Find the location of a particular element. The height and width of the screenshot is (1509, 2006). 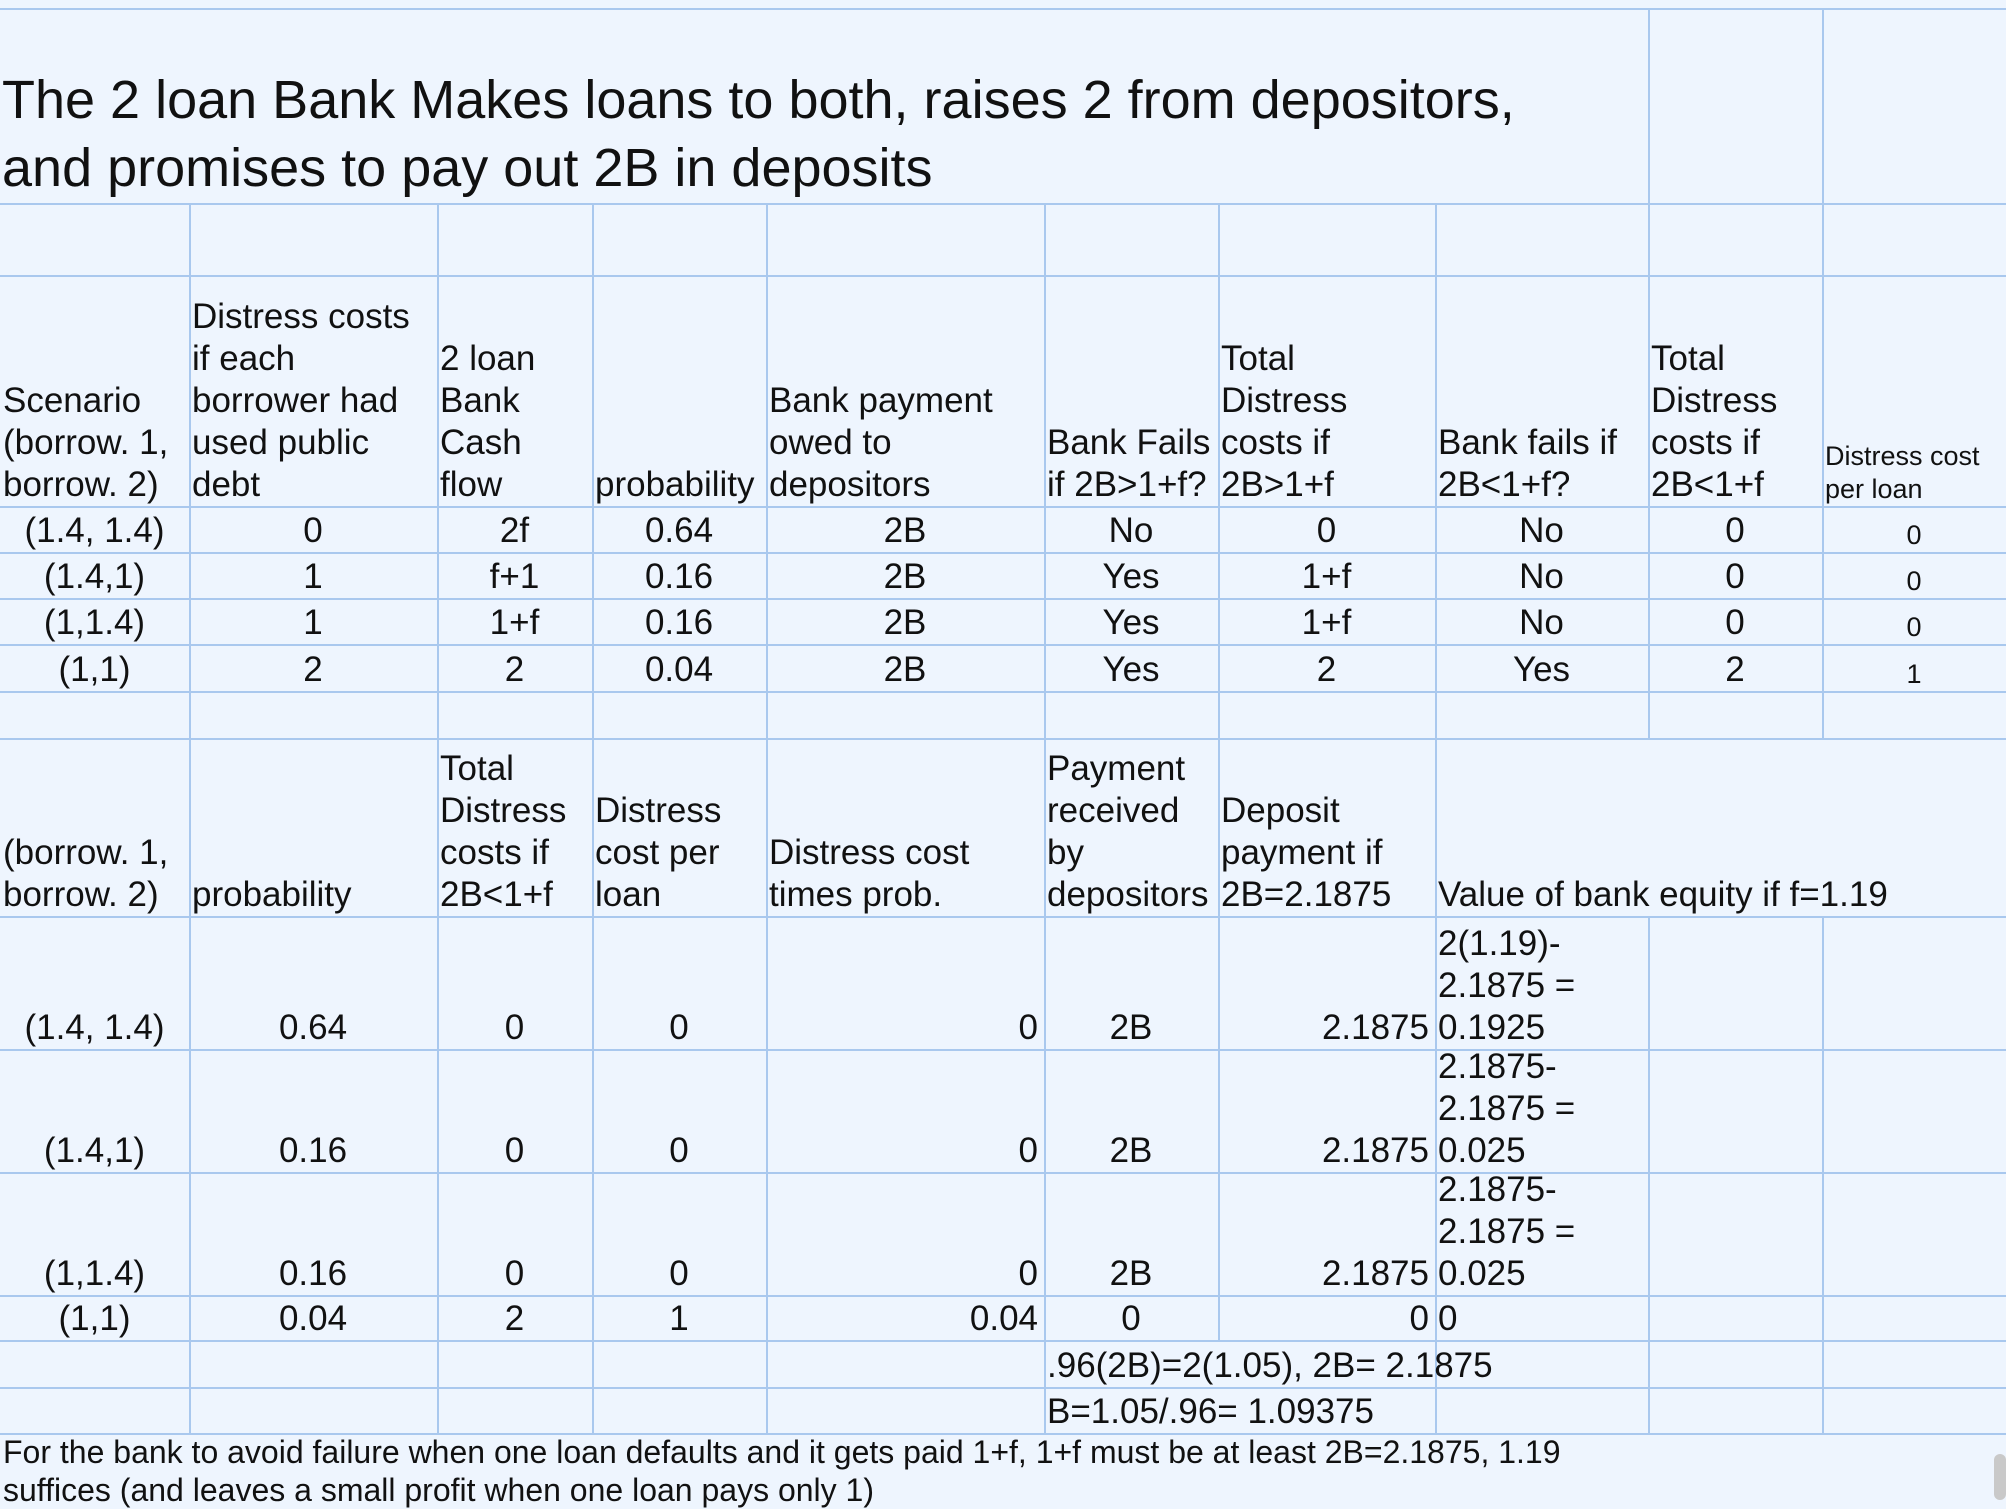

t2-header-payment-received: Payment received by depositors is located at coordinates (1128, 831).